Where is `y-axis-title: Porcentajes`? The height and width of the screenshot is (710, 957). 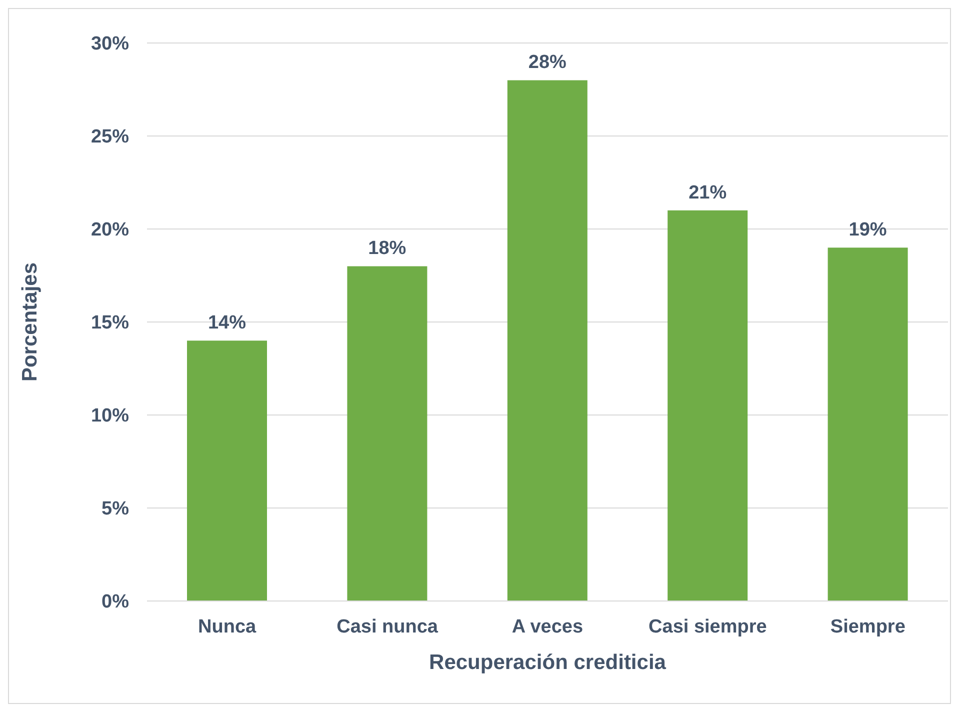
y-axis-title: Porcentajes is located at coordinates (30, 322).